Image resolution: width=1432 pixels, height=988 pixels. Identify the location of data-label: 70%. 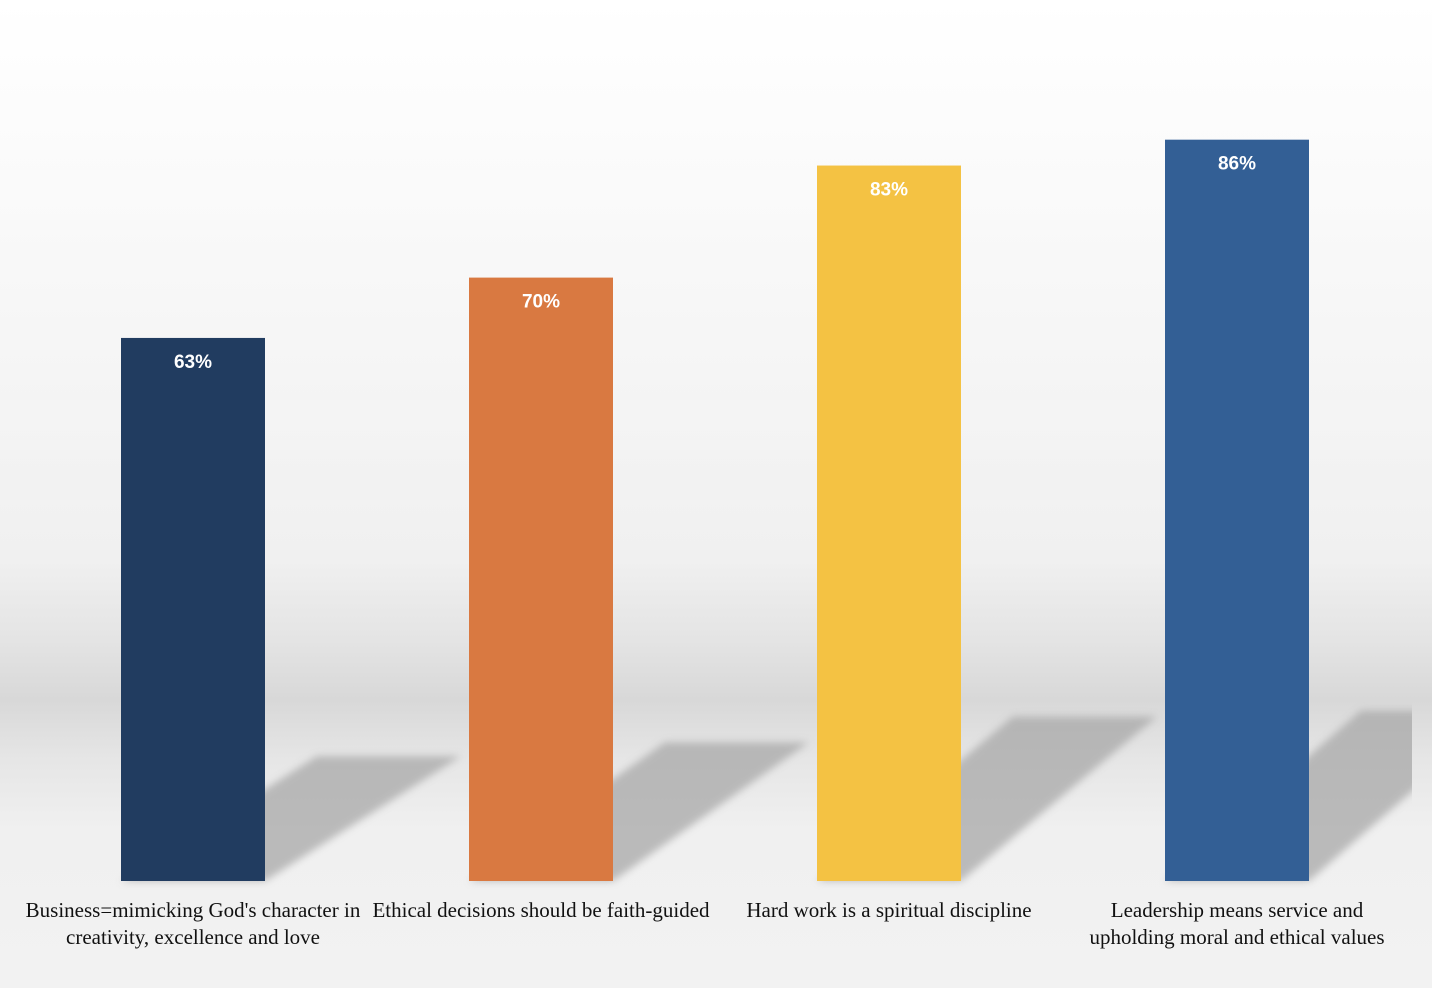
(541, 302).